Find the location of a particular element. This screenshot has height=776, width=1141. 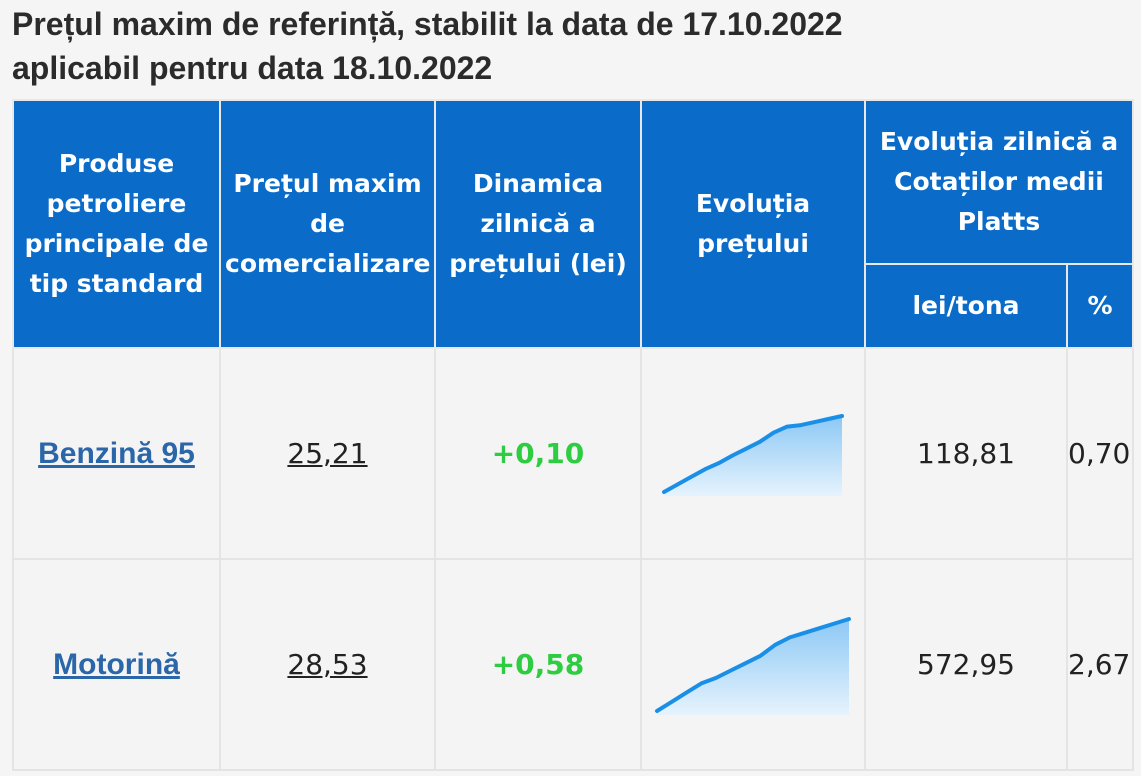

header-percent: % is located at coordinates (1100, 306).